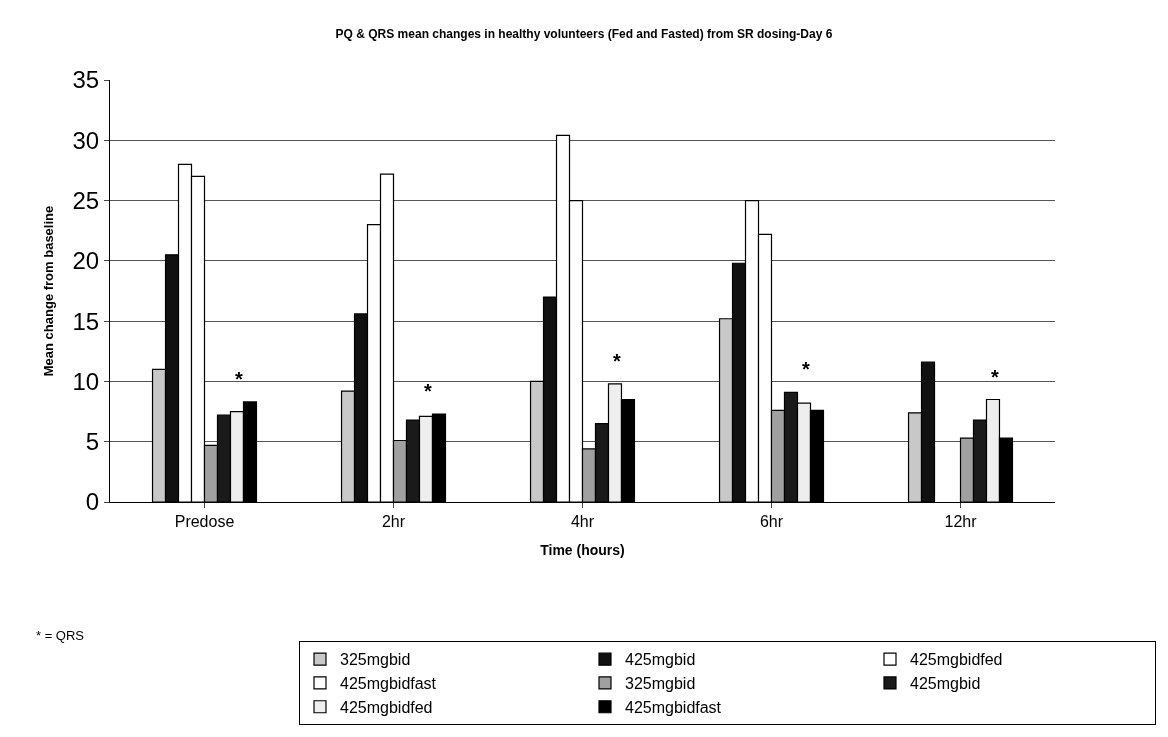  What do you see at coordinates (49, 291) in the screenshot?
I see `y-axis-title: Mean change from baseline` at bounding box center [49, 291].